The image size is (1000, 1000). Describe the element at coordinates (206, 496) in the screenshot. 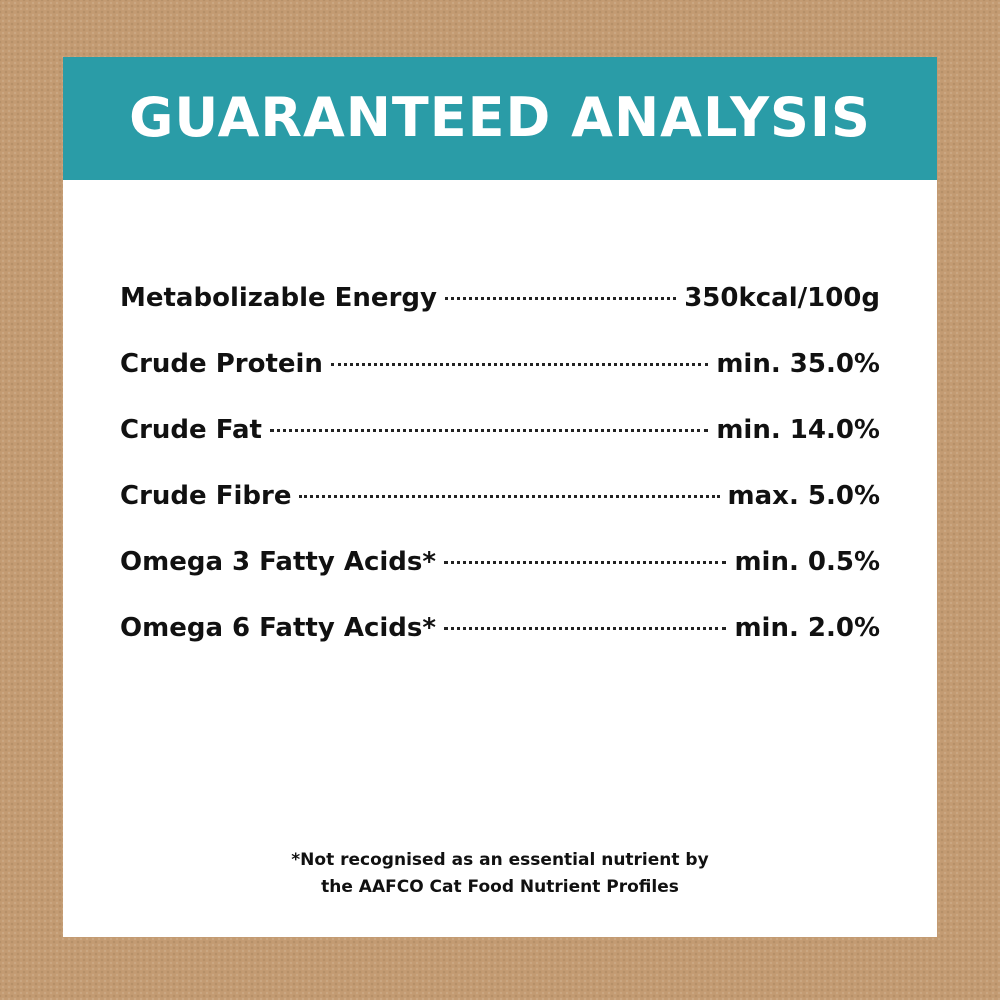

I see `nutrient-name: Crude Fibre` at that location.